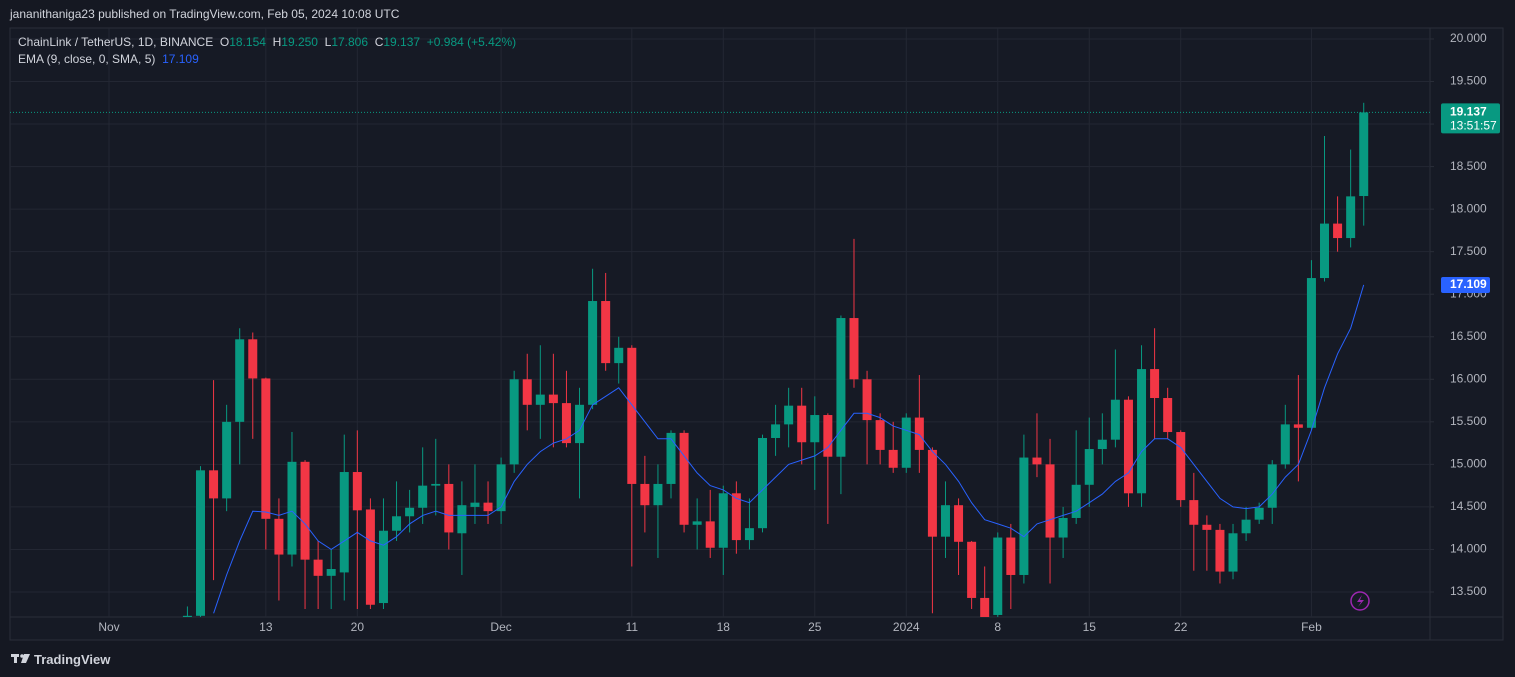 This screenshot has height=677, width=1515. I want to click on x-tick-label: 11, so click(632, 627).